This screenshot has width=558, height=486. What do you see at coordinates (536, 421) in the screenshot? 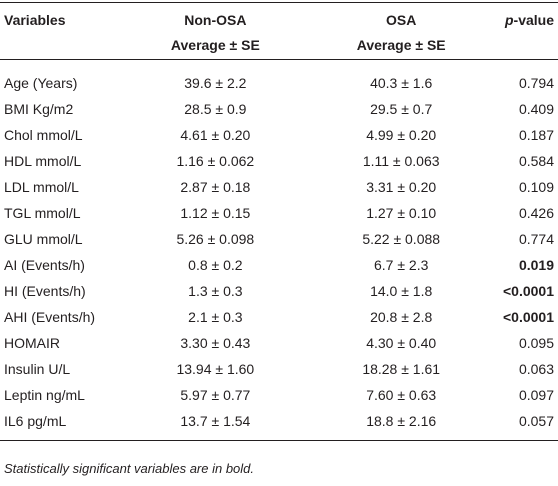
I see `table-cell: 0.057` at bounding box center [536, 421].